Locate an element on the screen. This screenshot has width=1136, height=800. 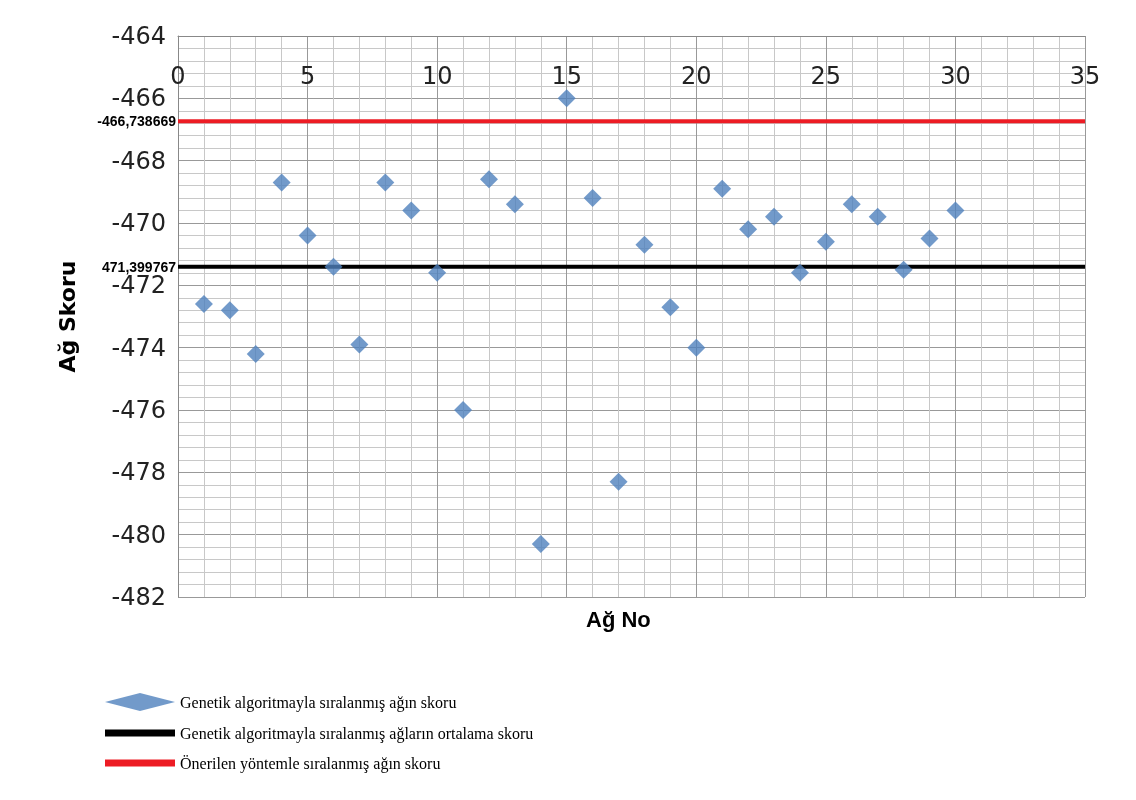
x-tick-label: 20 is located at coordinates (696, 76).